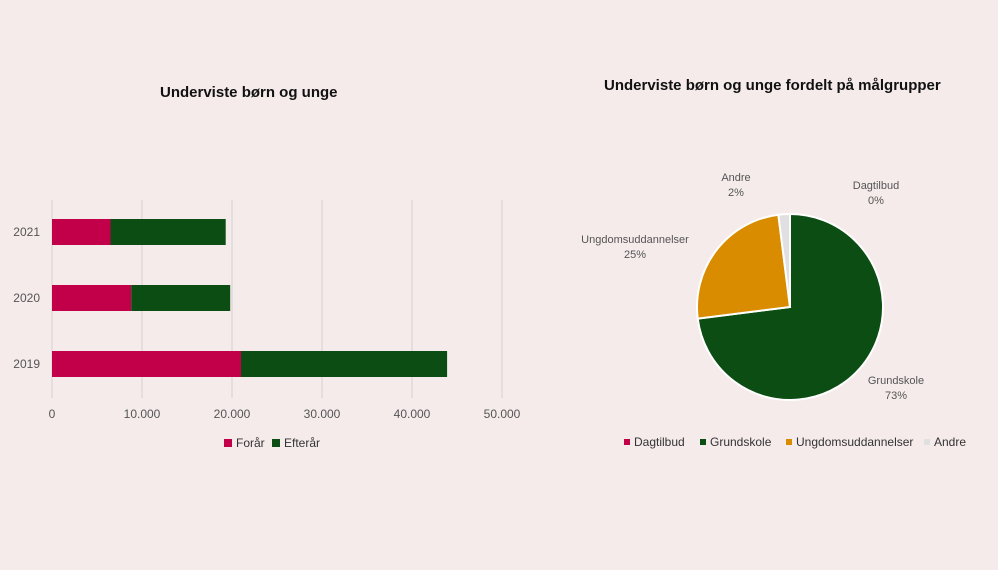 Image resolution: width=998 pixels, height=570 pixels. I want to click on legend-label: Andre, so click(950, 442).